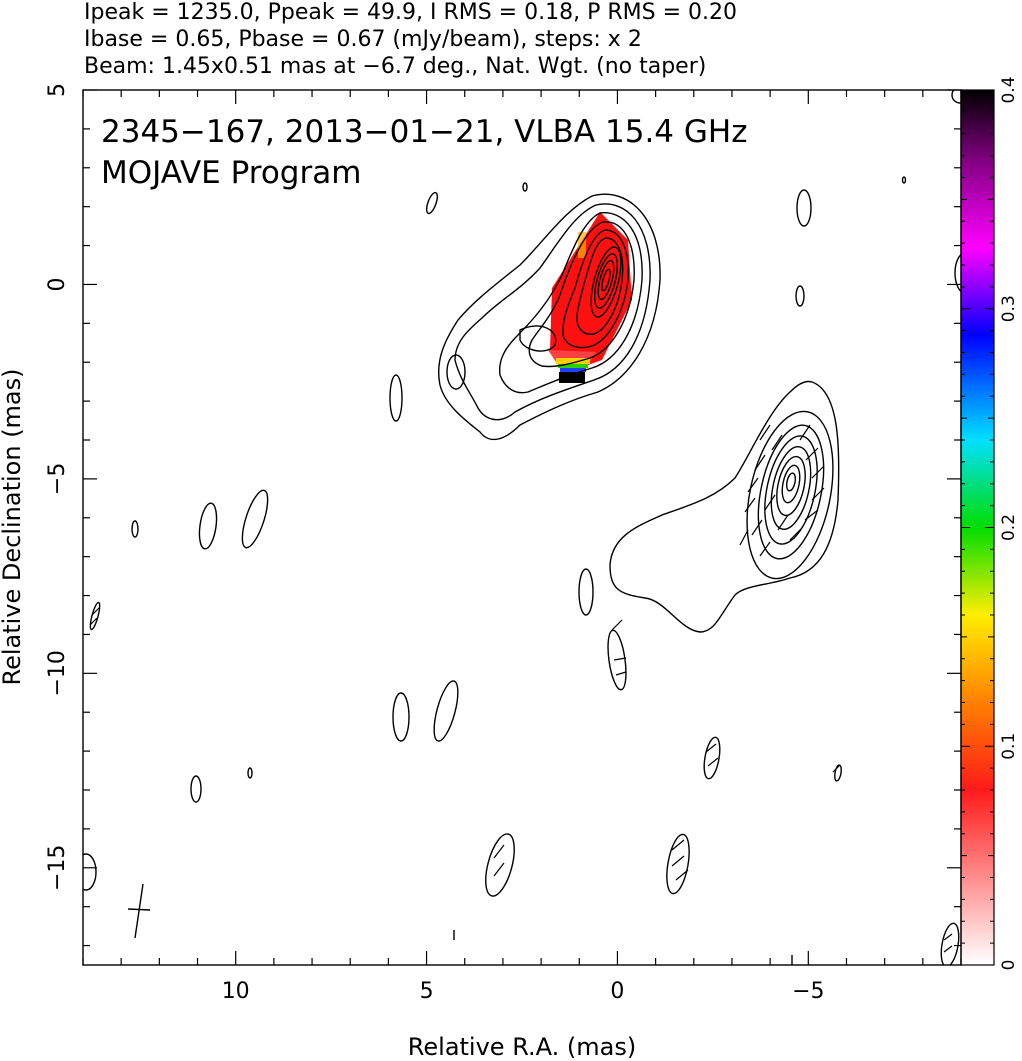  Describe the element at coordinates (522, 1047) in the screenshot. I see `x-axis-label: Relative R.A. (mas)` at that location.